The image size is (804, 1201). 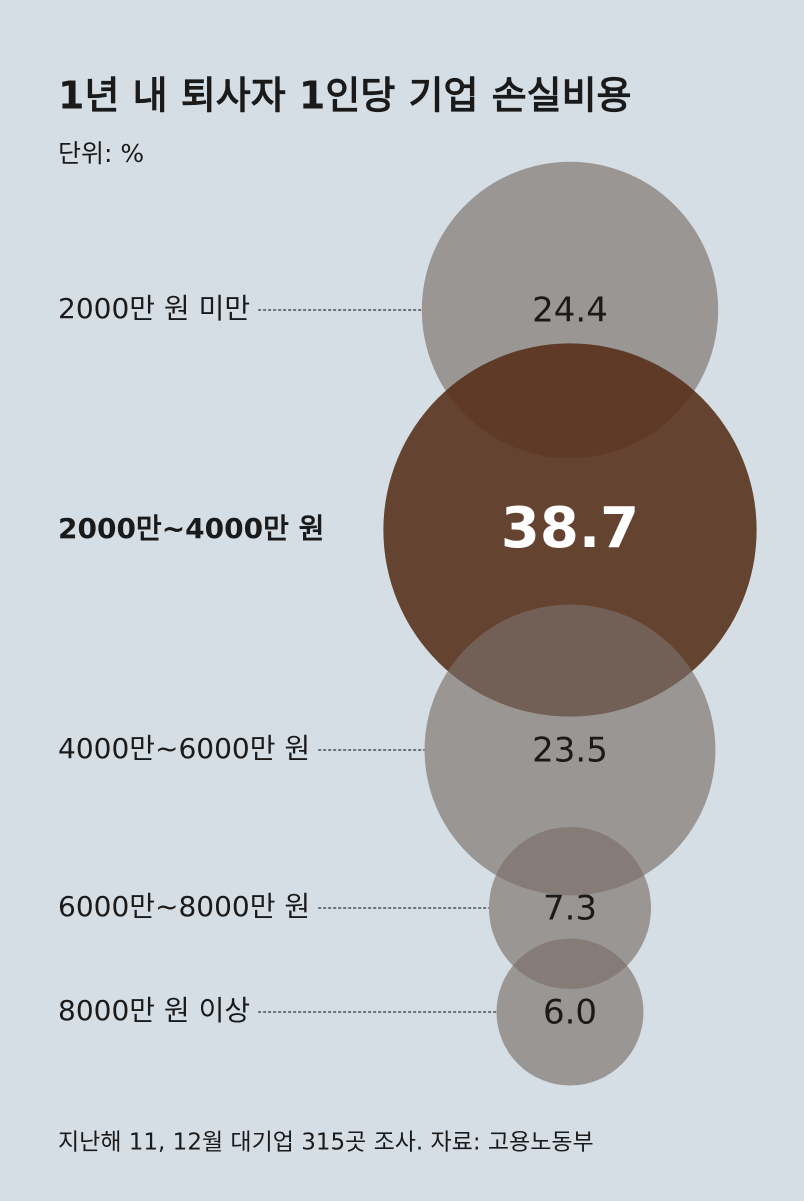 I want to click on category-label: 8000만 원 이상, so click(x=154, y=1010).